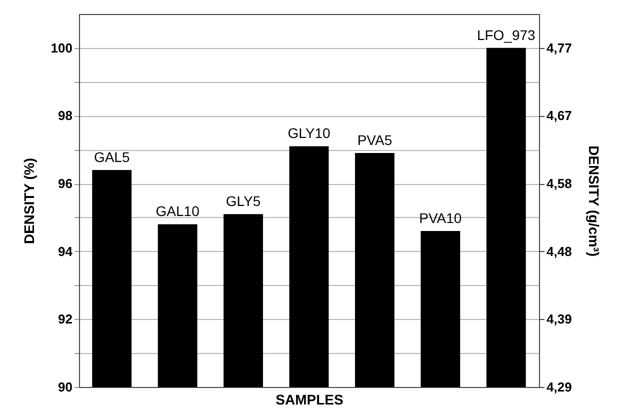 The width and height of the screenshot is (623, 419). Describe the element at coordinates (66, 251) in the screenshot. I see `y-tick-label: 94` at that location.